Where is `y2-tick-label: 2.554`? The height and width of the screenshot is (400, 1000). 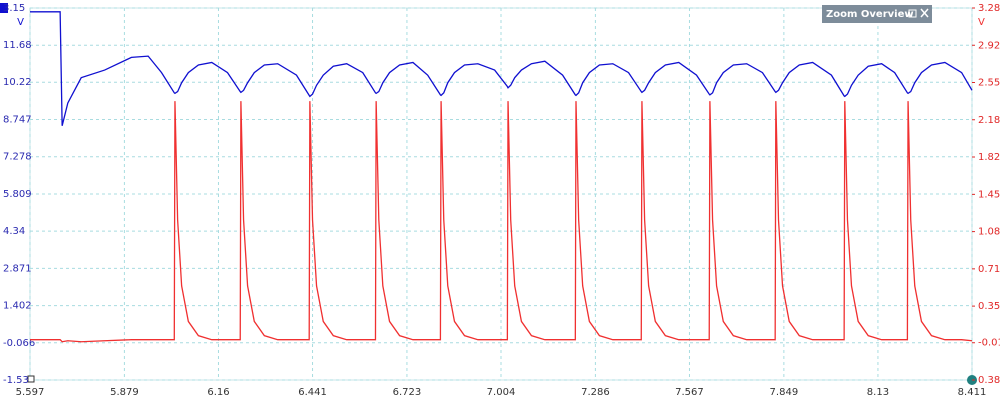
y2-tick-label: 2.554 is located at coordinates (989, 83).